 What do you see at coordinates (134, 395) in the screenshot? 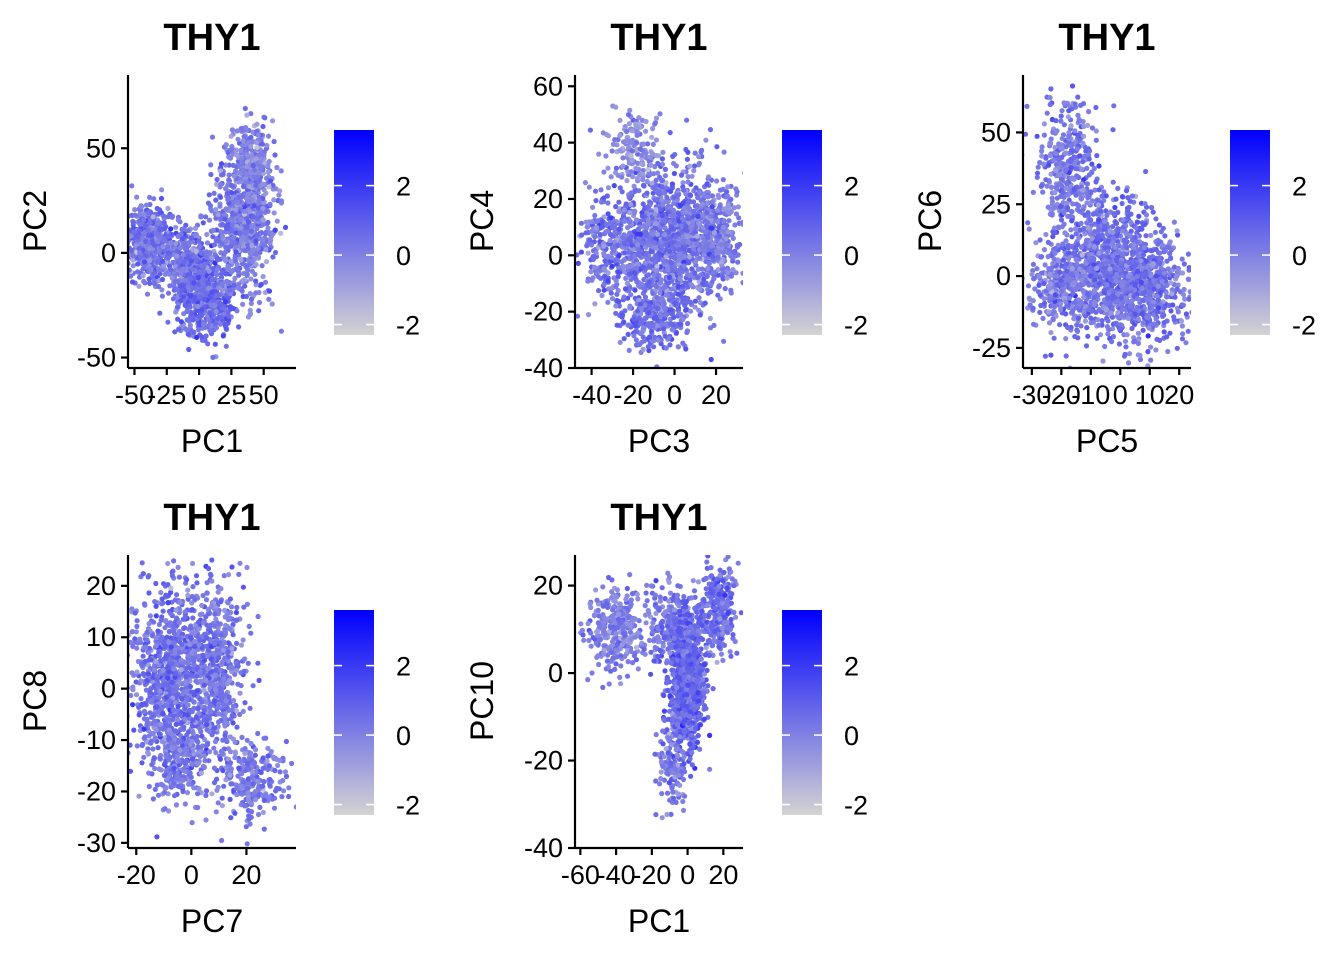
I see `x-tick-label: -50` at bounding box center [134, 395].